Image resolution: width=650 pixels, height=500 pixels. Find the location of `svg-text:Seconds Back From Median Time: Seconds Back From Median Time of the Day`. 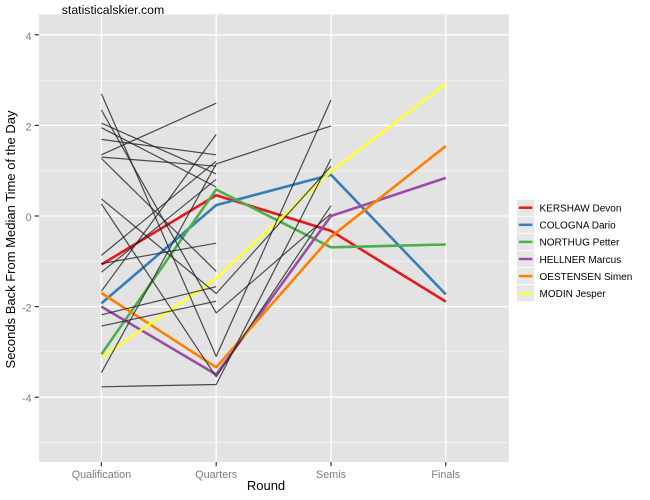

svg-text:Seconds Back From Median Time: Seconds Back From Median Time of the Day is located at coordinates (10, 239).